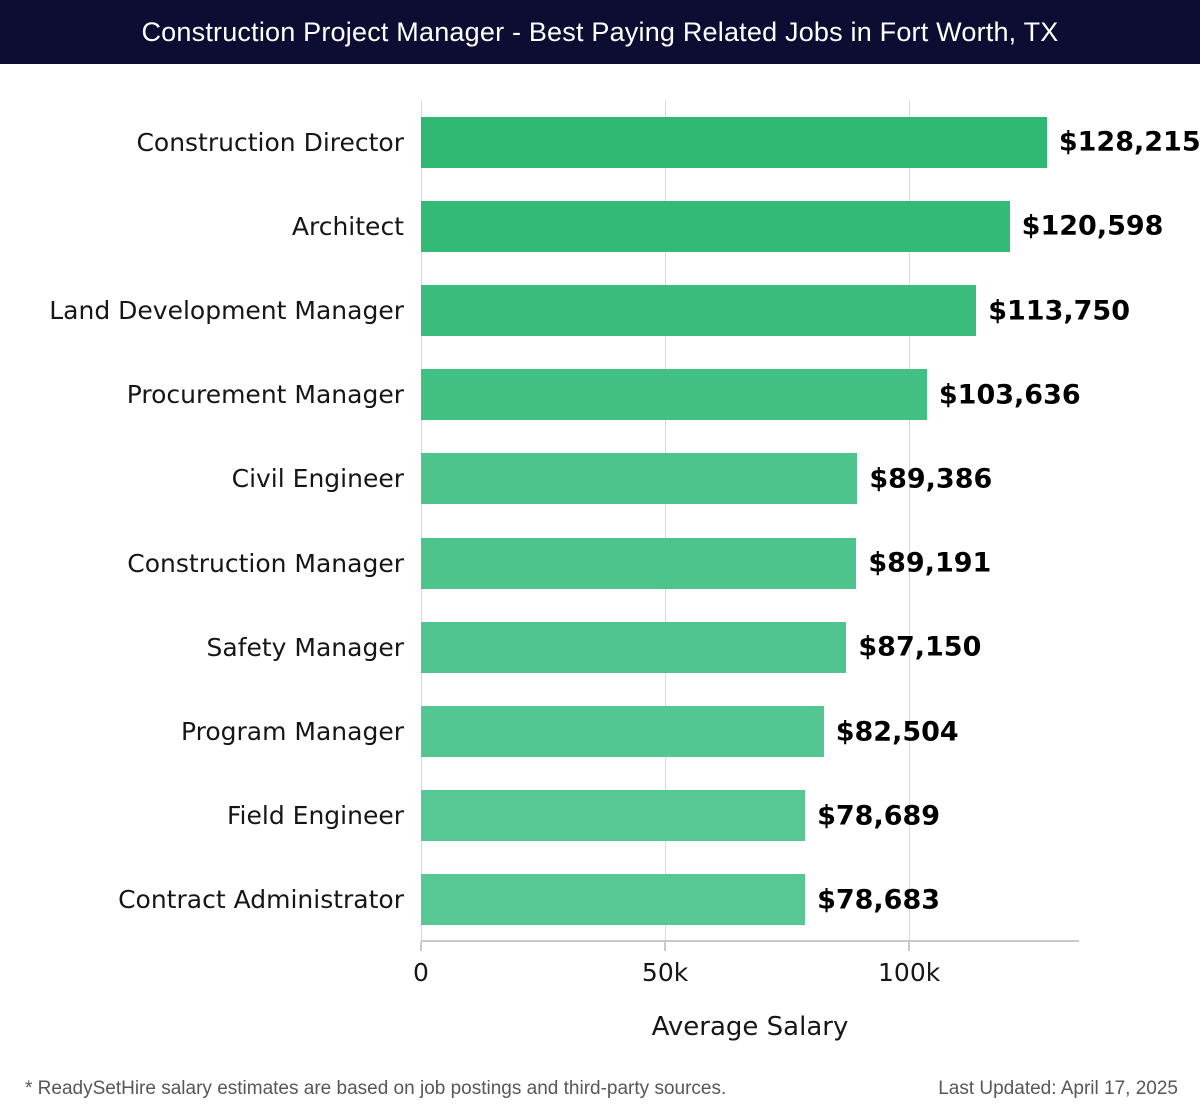 The width and height of the screenshot is (1200, 1120). Describe the element at coordinates (879, 816) in the screenshot. I see `bar-value-label: $78,689` at that location.